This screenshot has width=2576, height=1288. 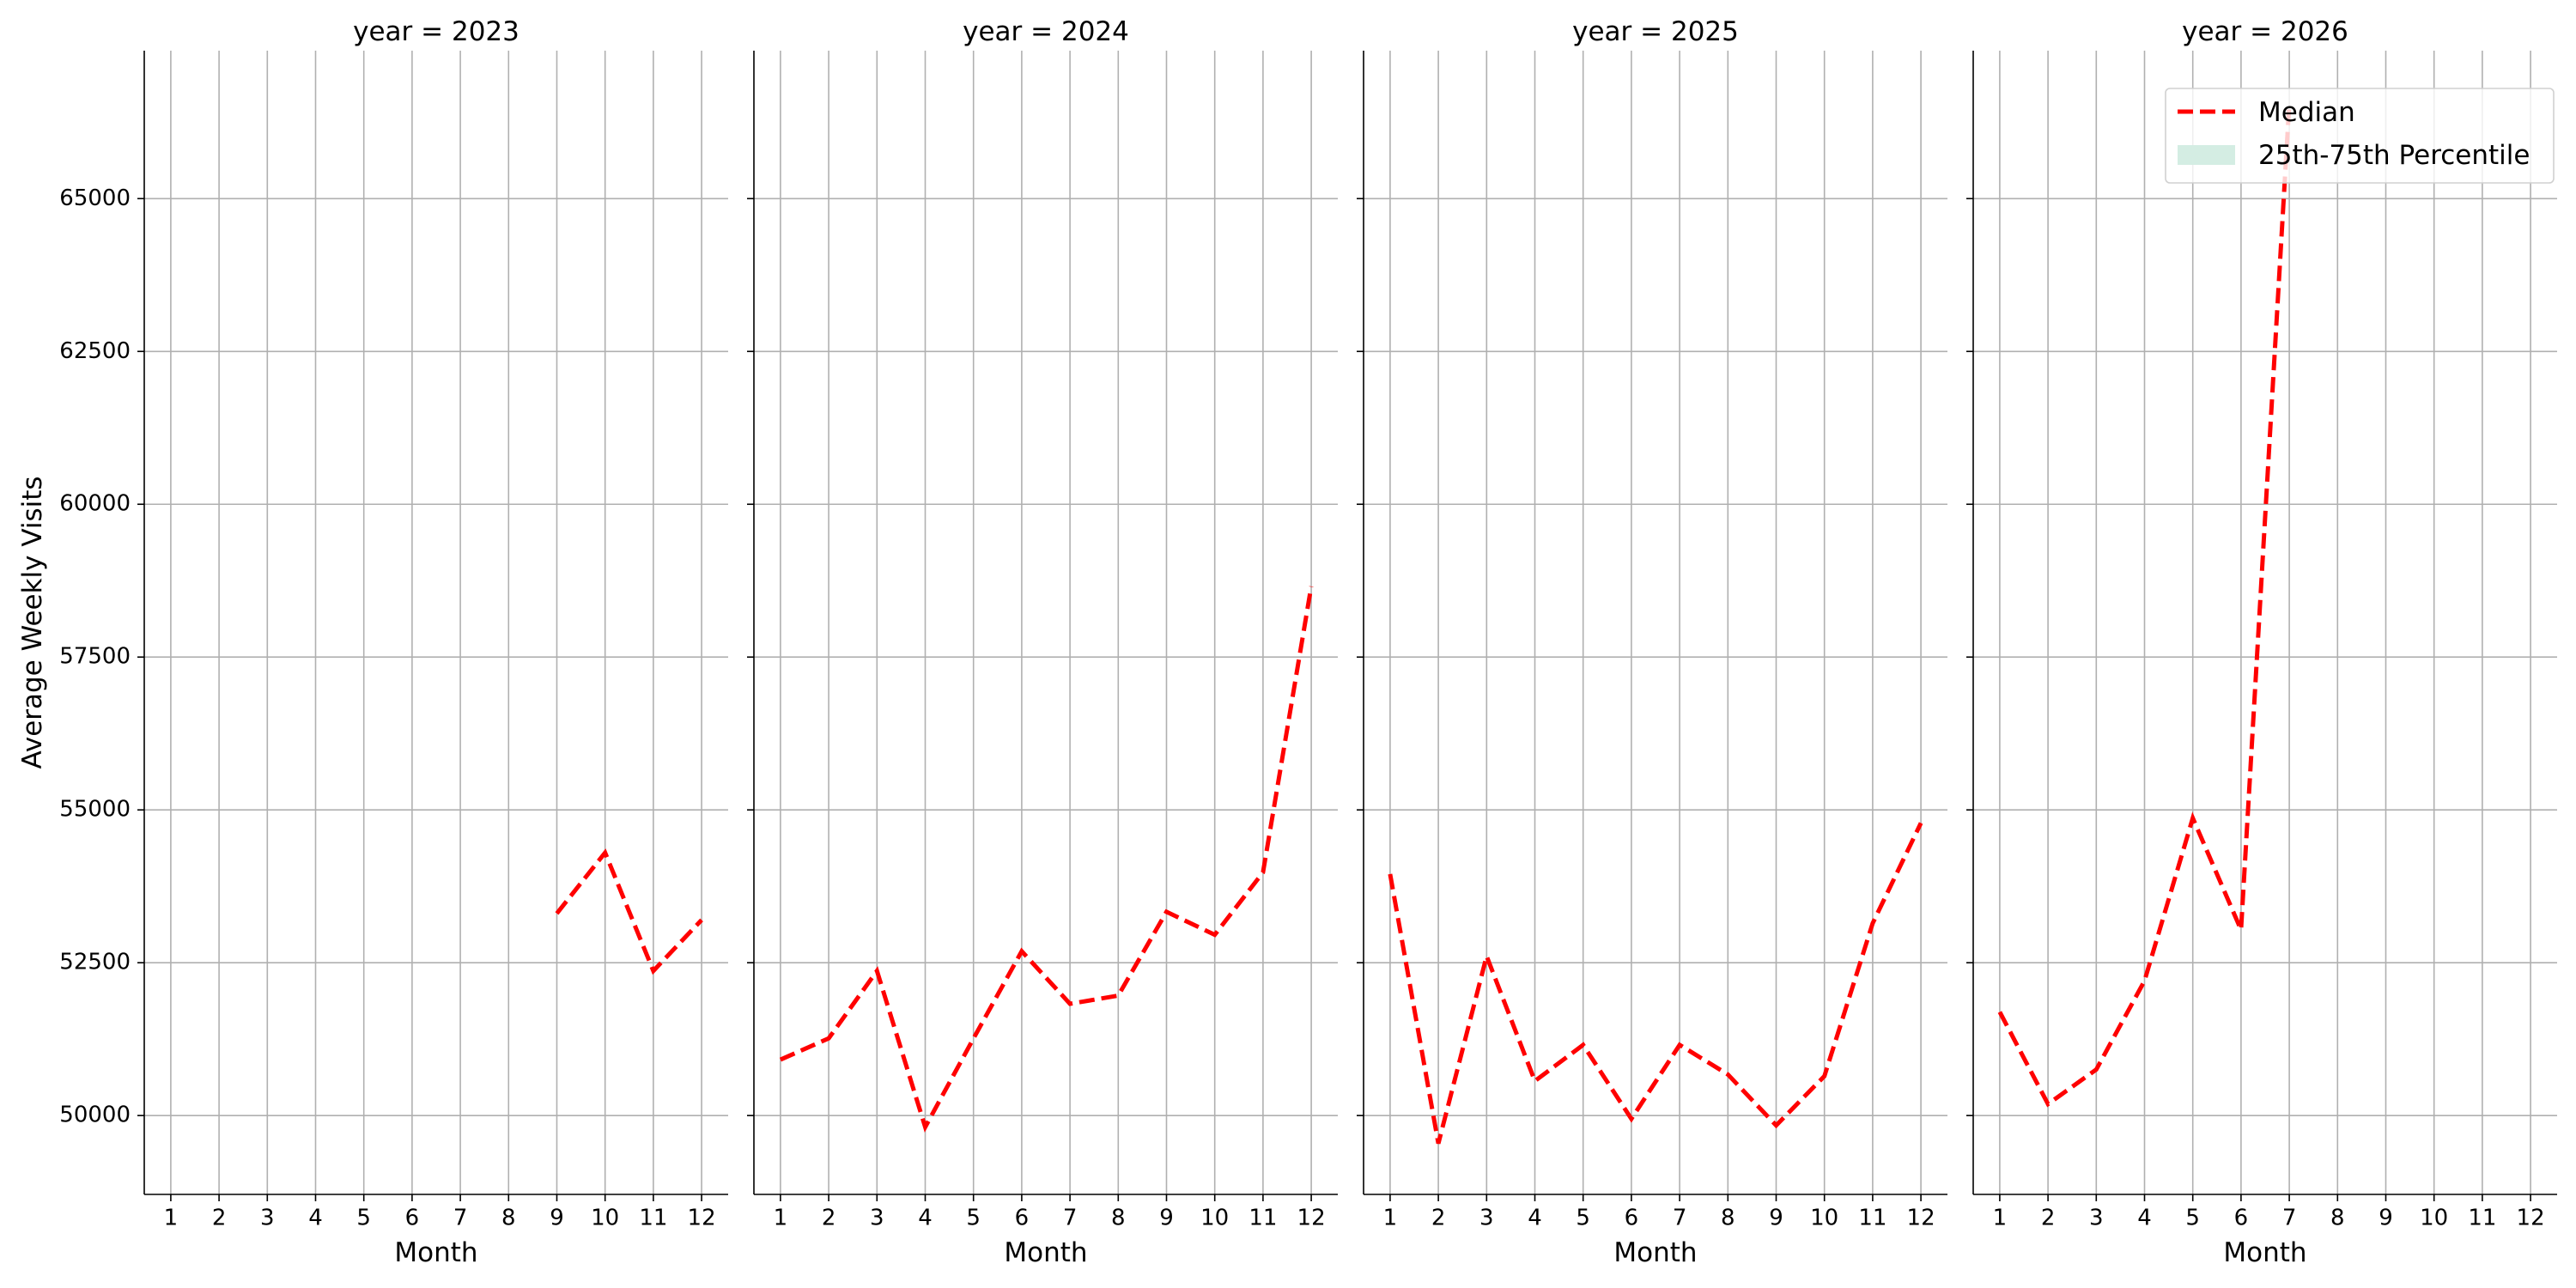 What do you see at coordinates (32, 622) in the screenshot?
I see `y-axis-label: Average Weekly Visits` at bounding box center [32, 622].